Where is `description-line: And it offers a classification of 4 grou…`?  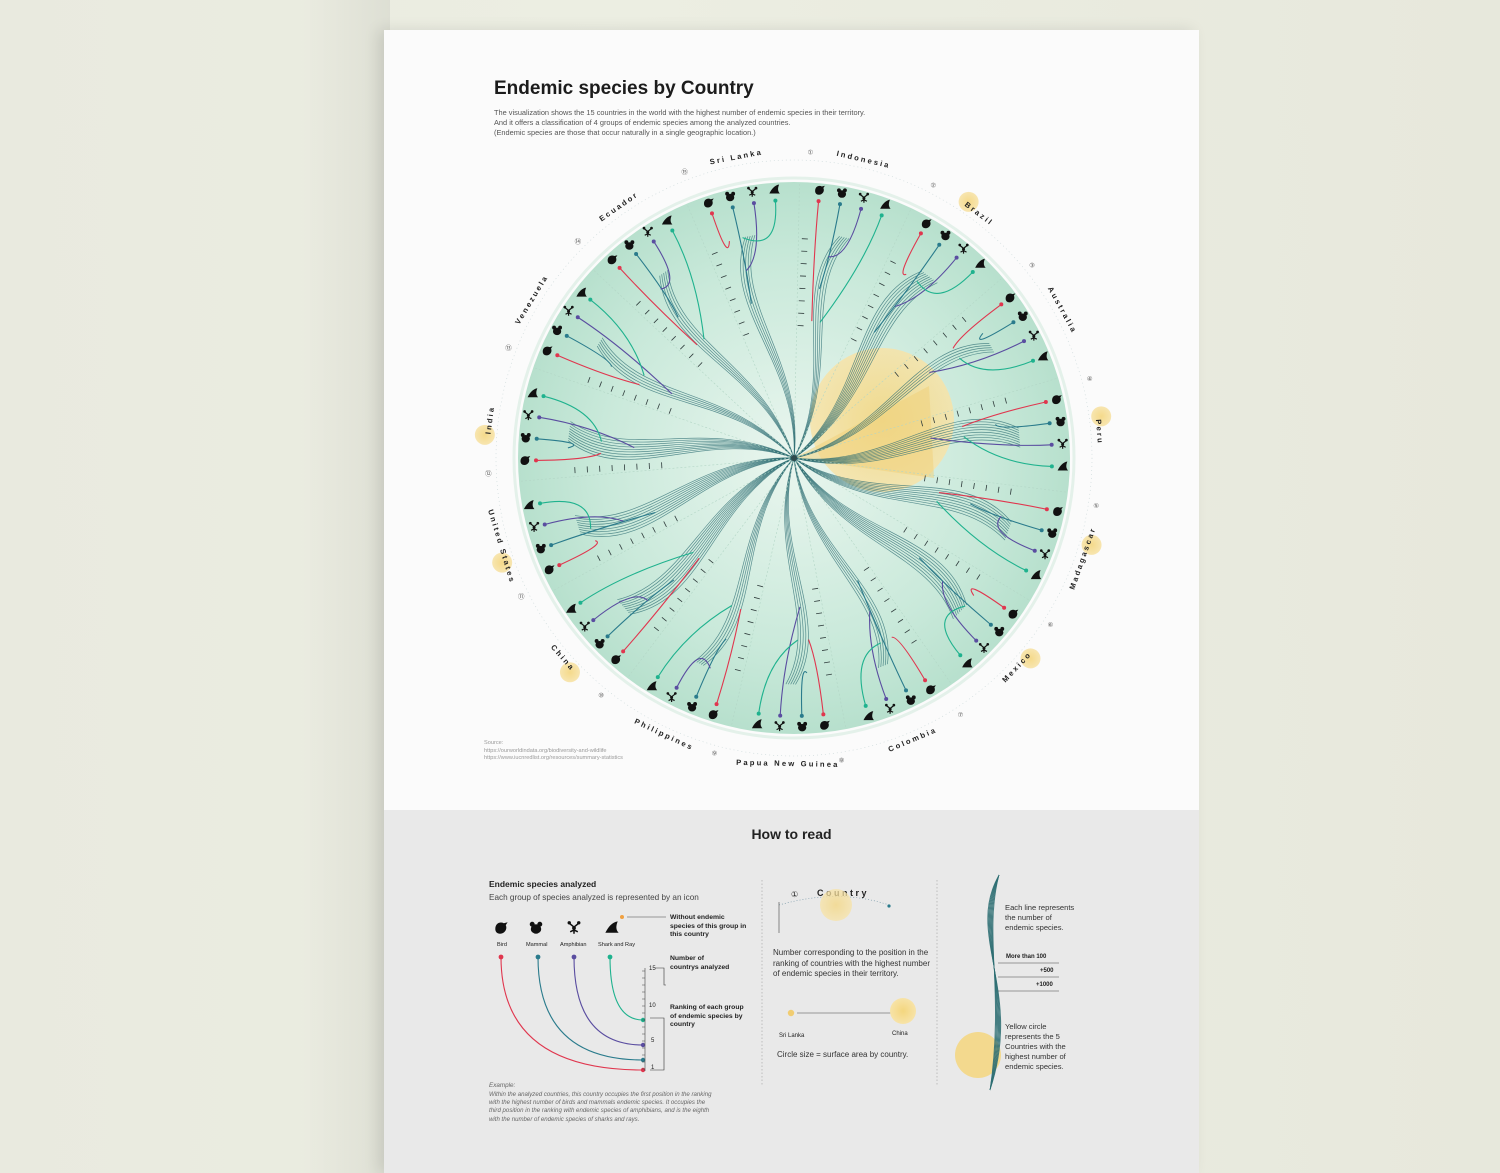 description-line: And it offers a classification of 4 grou… is located at coordinates (642, 122).